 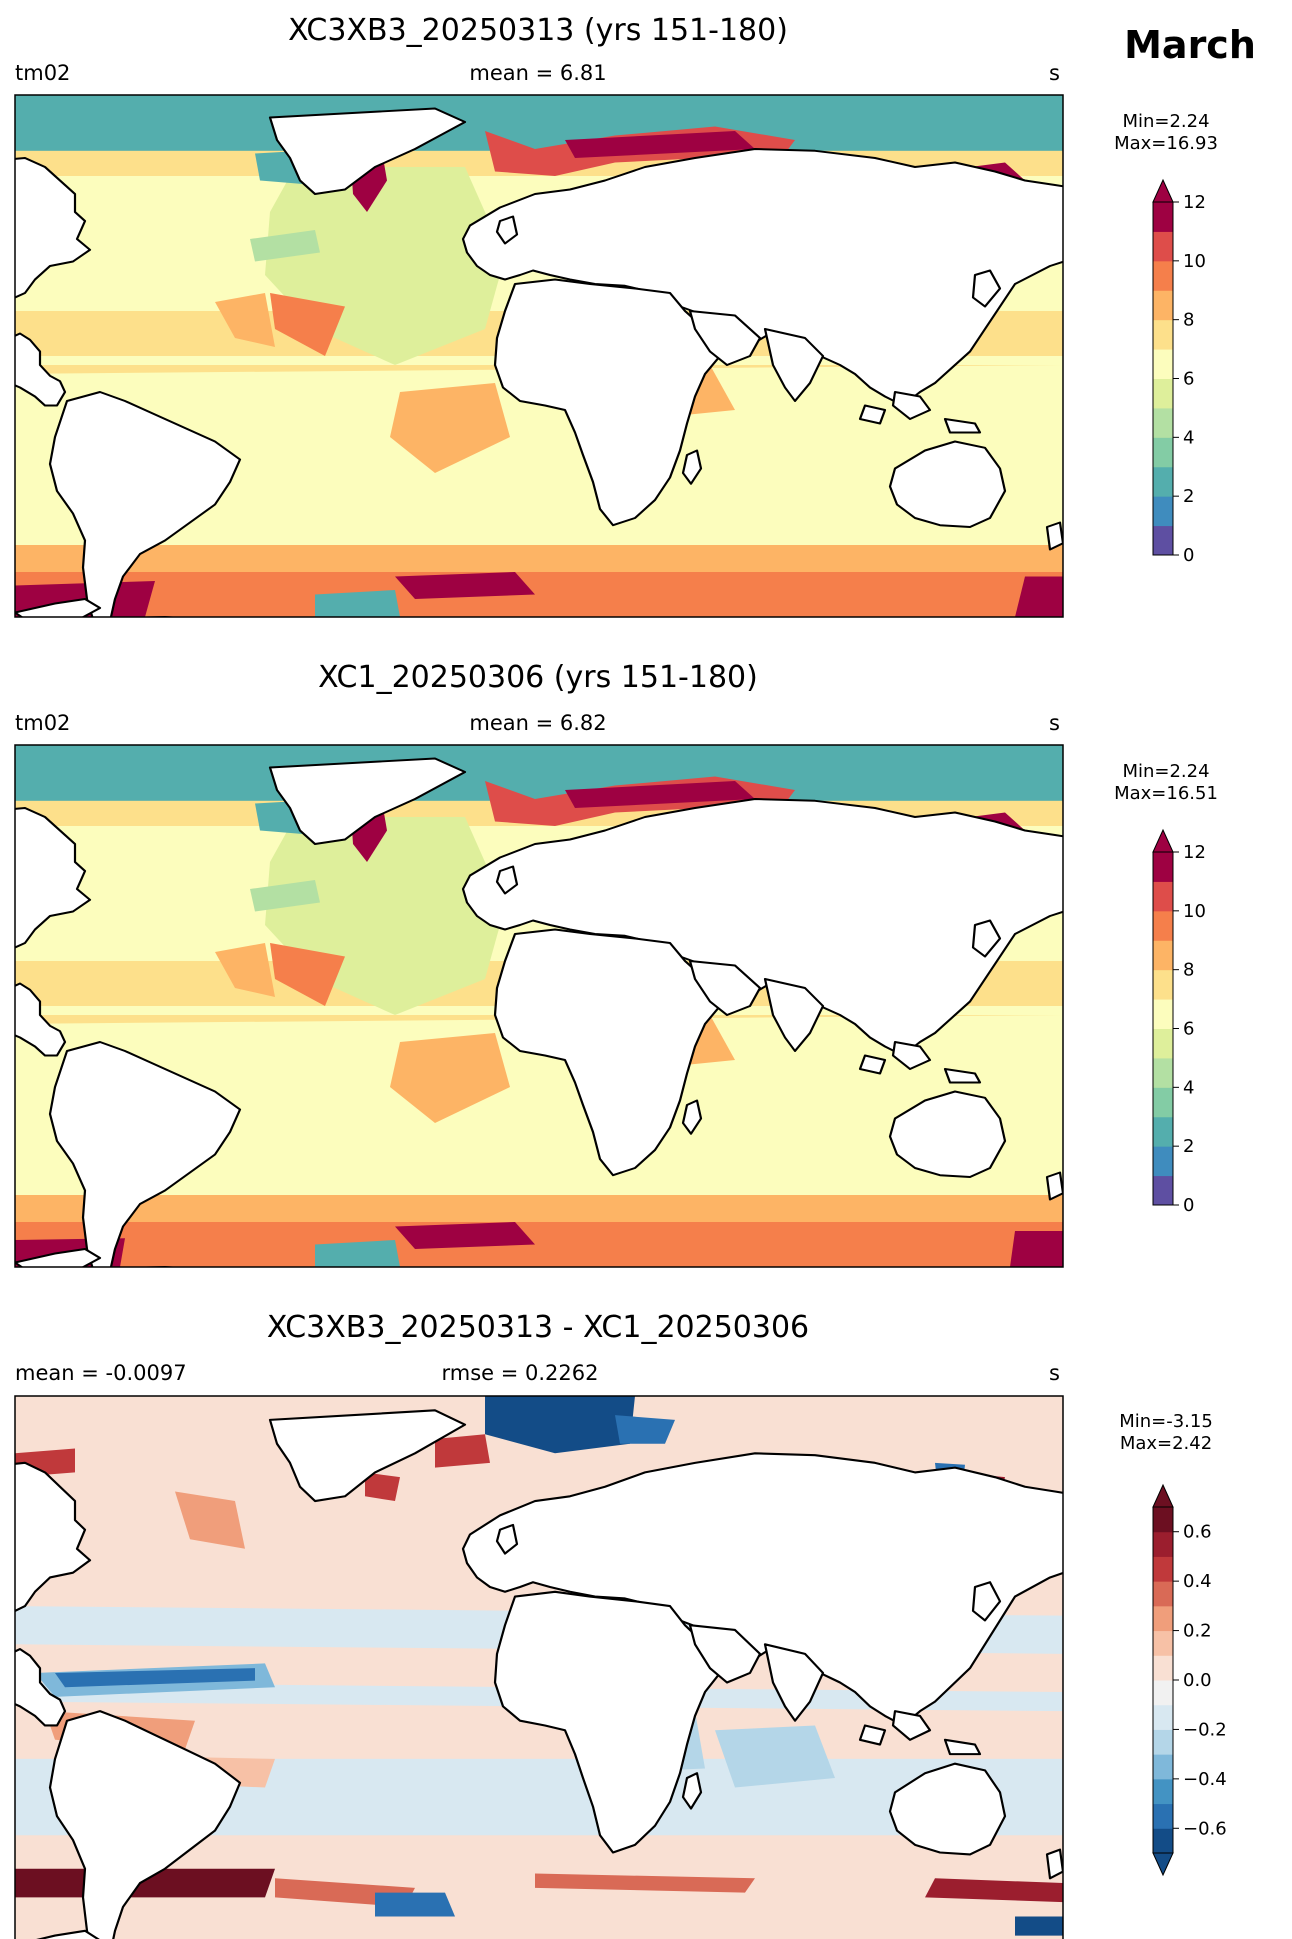 I want to click on colorbar-tick-label: 0.4, so click(x=1197, y=1581).